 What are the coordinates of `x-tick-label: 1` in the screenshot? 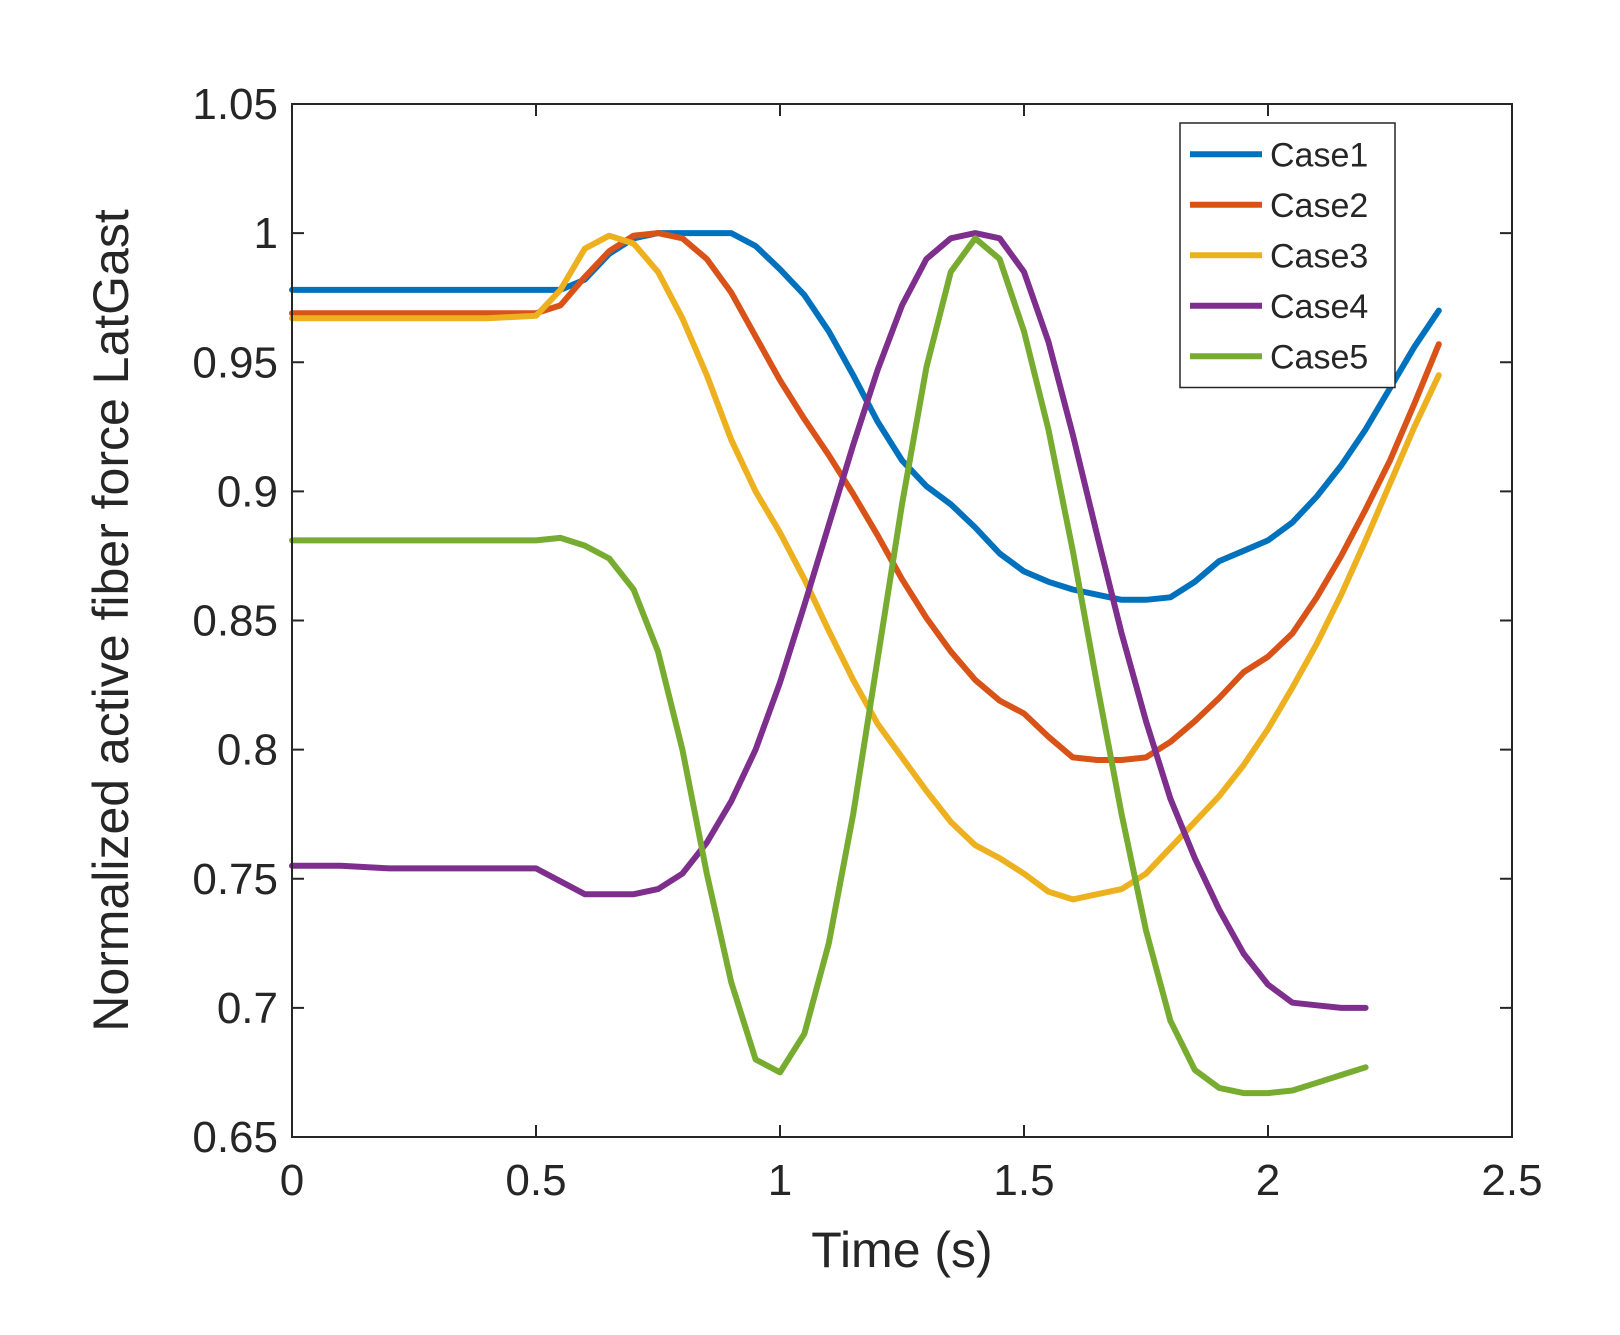 It's located at (780, 1180).